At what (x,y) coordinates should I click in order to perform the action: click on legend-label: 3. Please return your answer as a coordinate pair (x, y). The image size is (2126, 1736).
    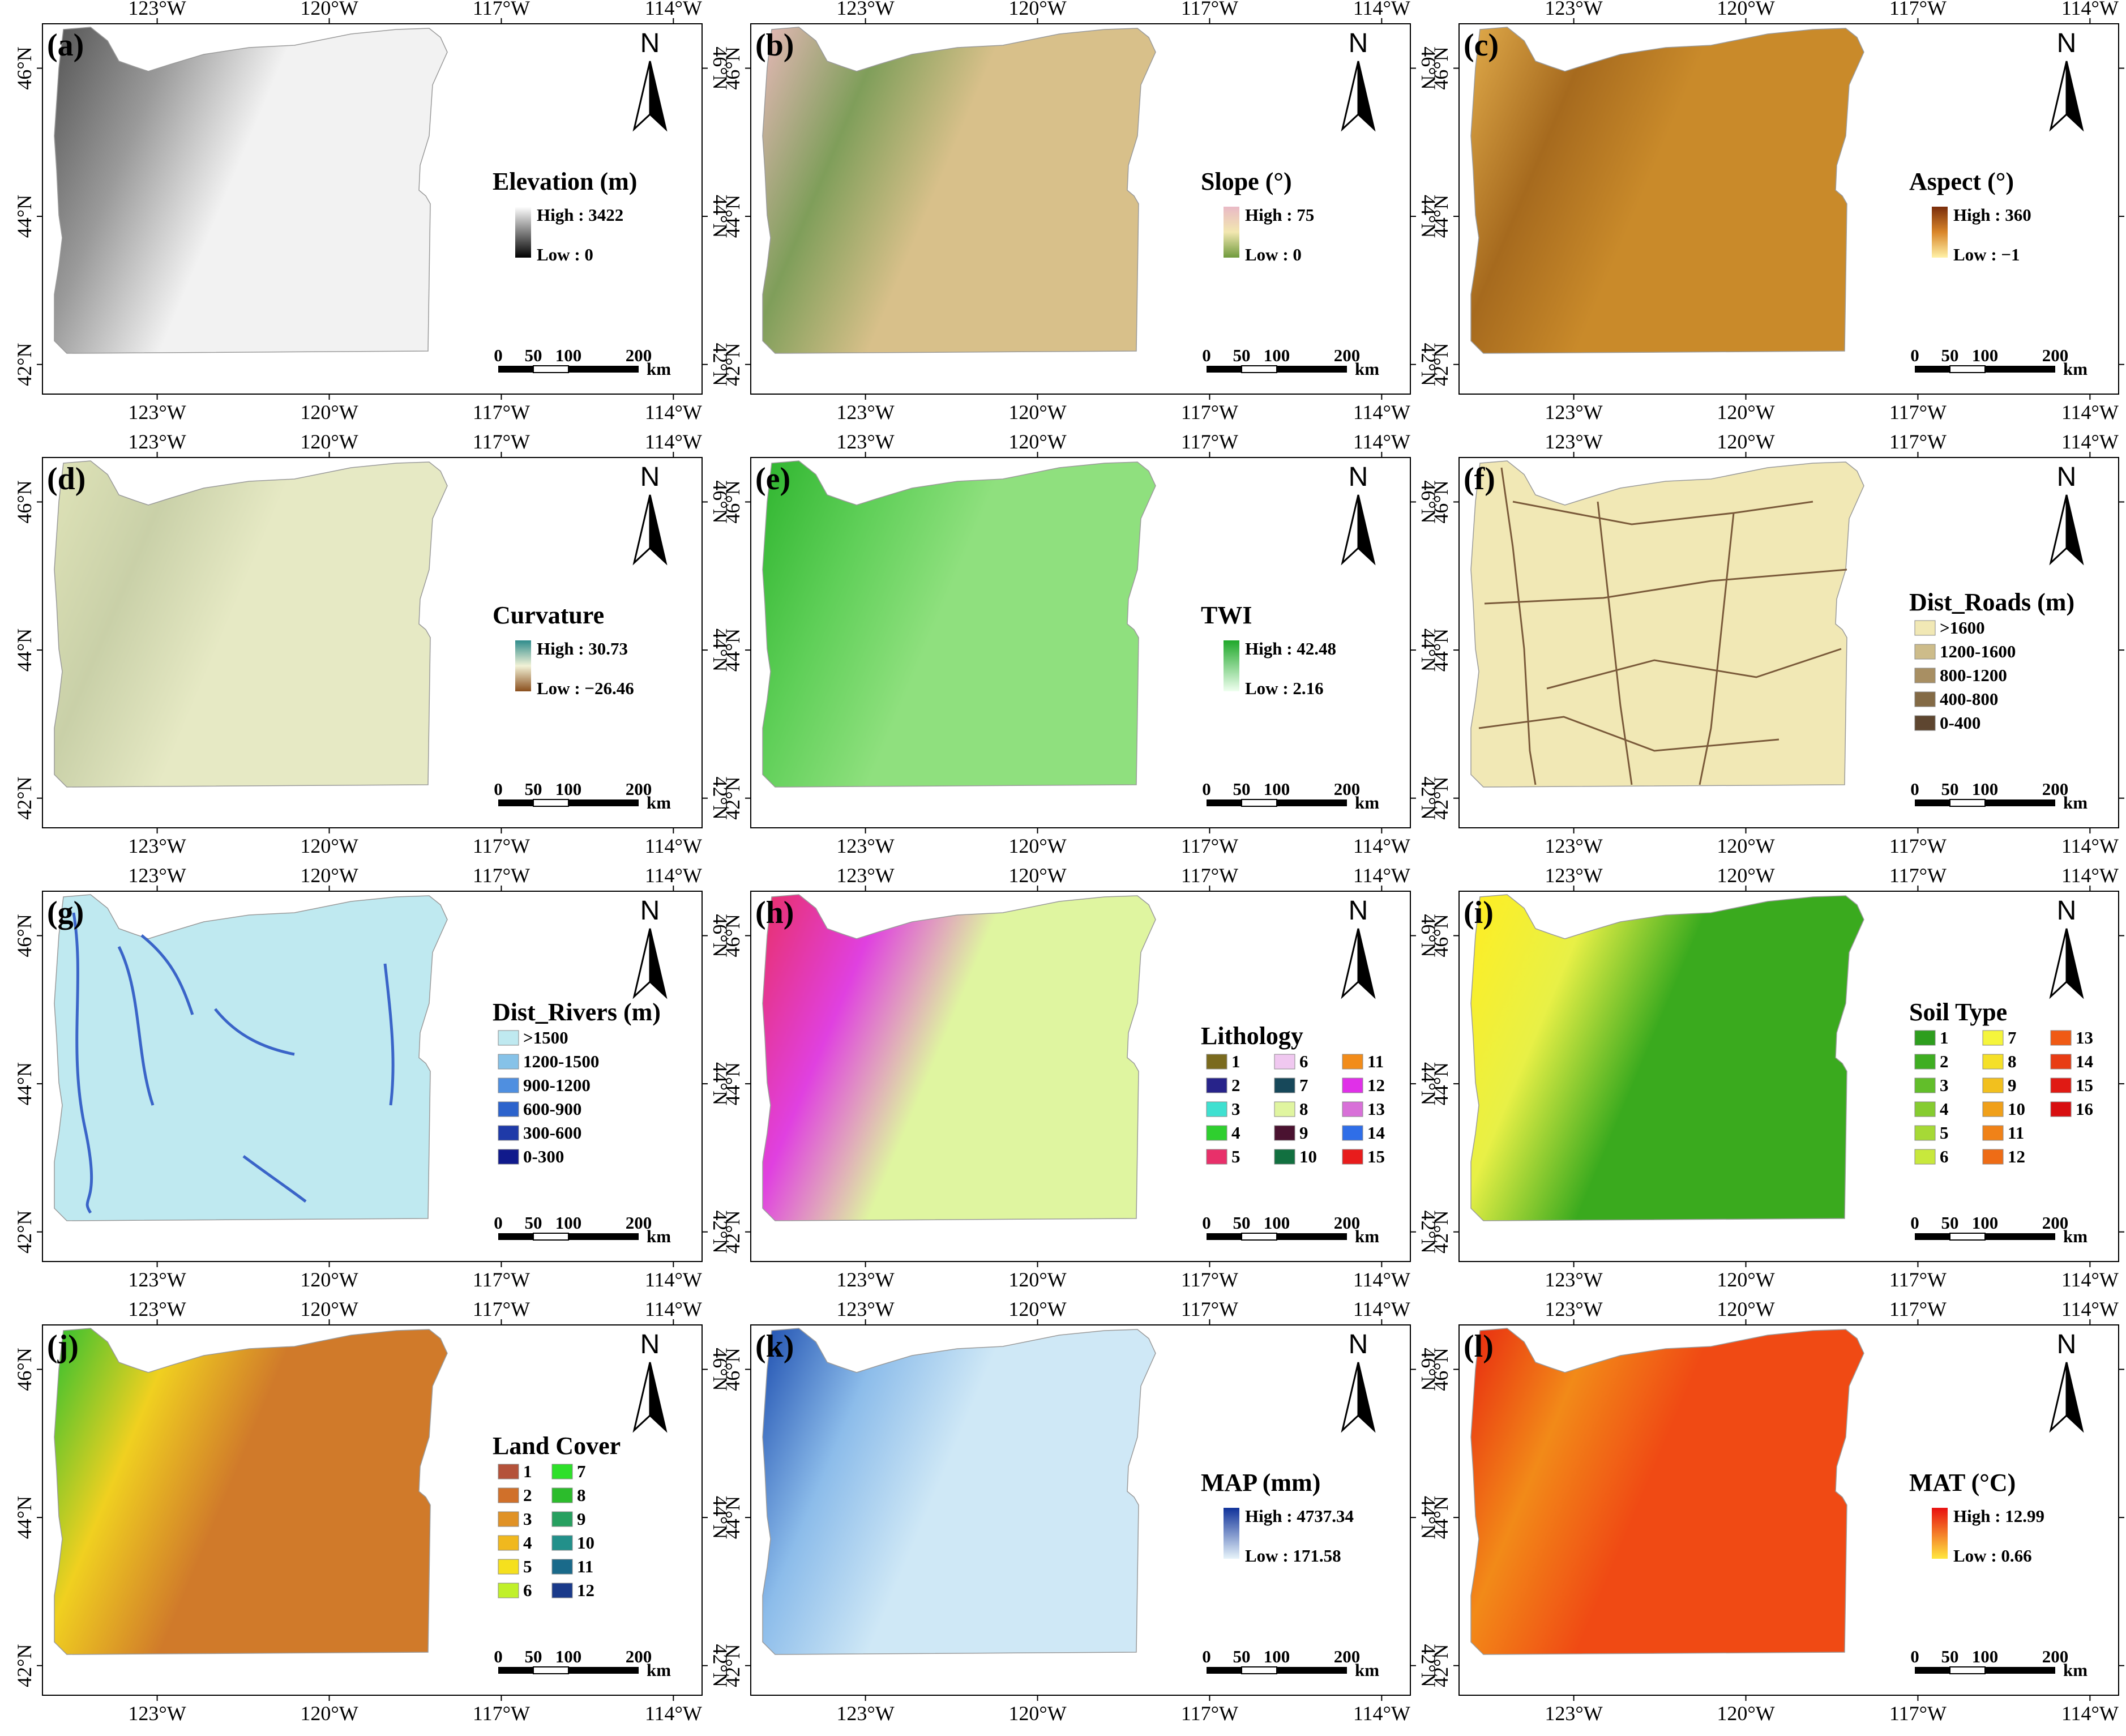
    Looking at the image, I should click on (1235, 1109).